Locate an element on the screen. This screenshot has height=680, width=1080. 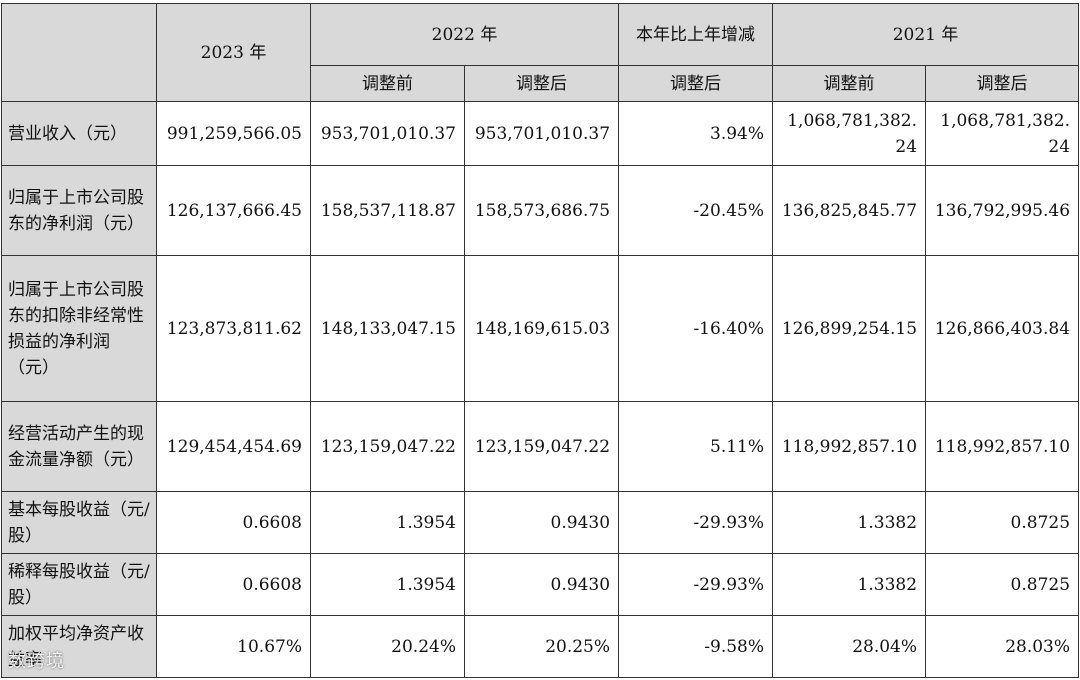
cell-v2022-before: 158,537,118.87 is located at coordinates (387, 210).